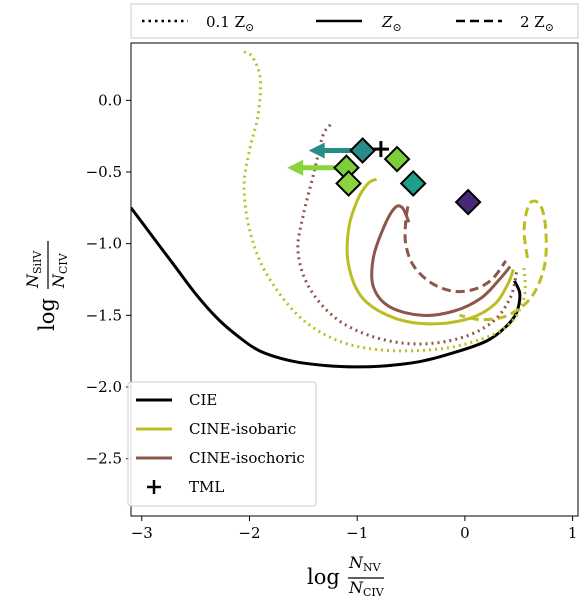  Describe the element at coordinates (249, 533) in the screenshot. I see `x-tick-label: −2` at that location.